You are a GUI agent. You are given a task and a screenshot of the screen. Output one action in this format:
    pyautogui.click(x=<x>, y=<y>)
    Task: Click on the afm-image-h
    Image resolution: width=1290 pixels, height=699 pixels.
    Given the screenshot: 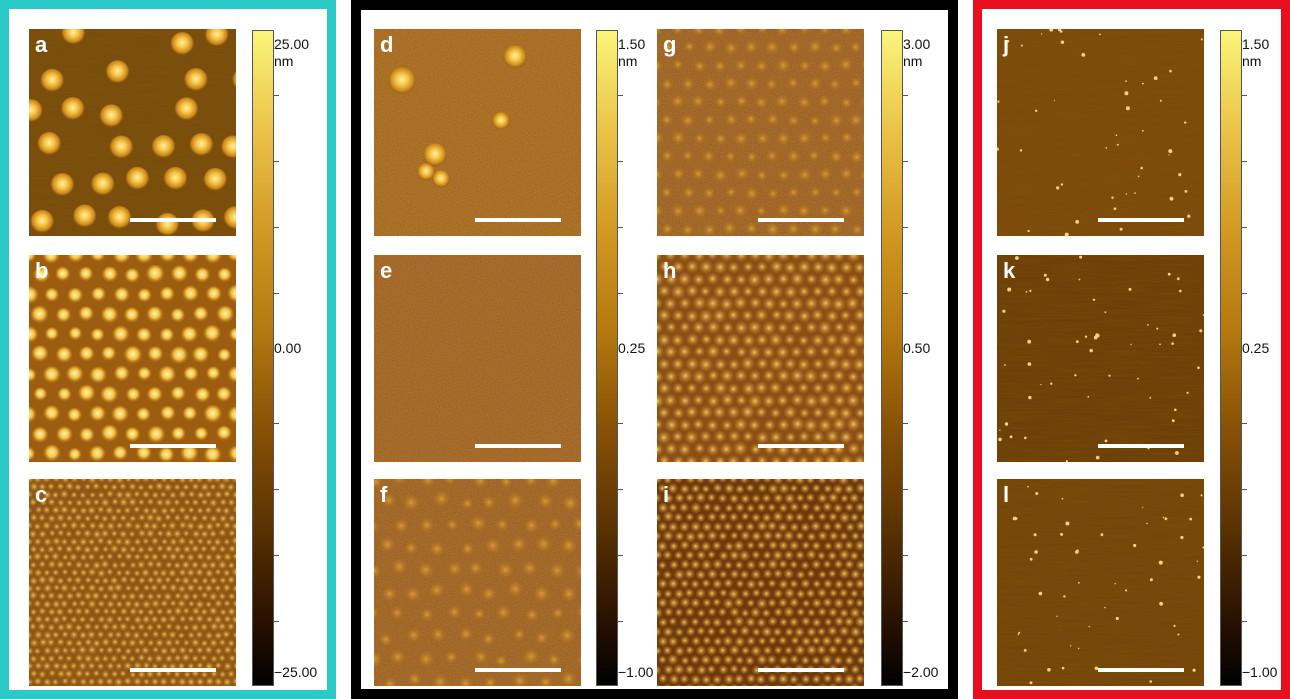 What is the action you would take?
    pyautogui.click(x=760, y=358)
    